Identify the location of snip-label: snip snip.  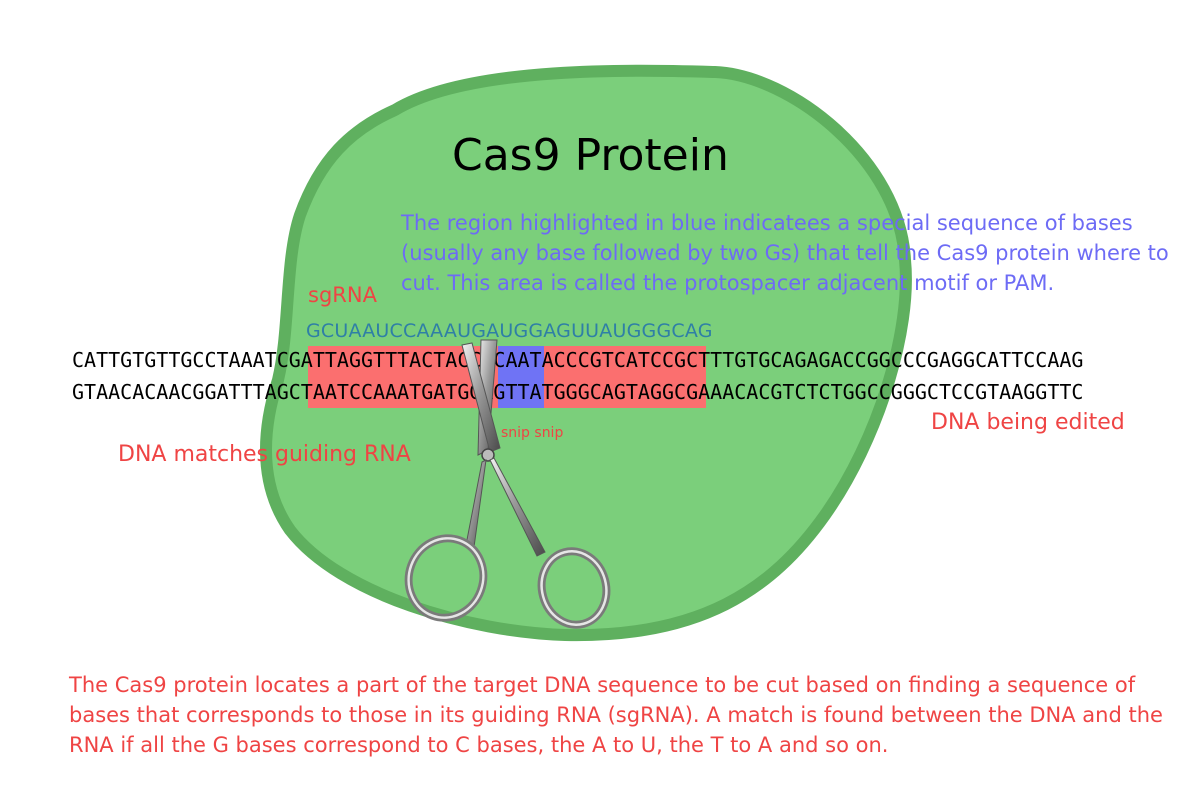
(532, 433).